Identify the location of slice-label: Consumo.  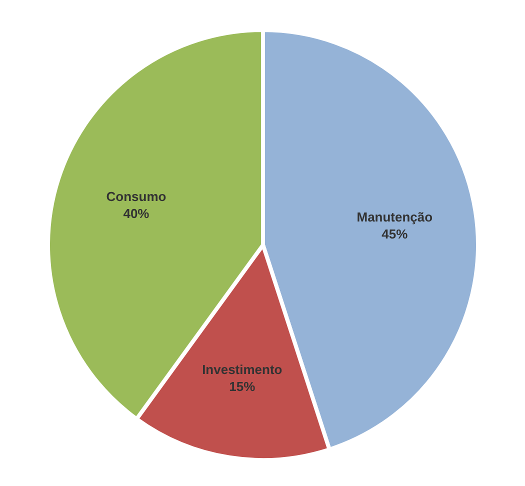
(136, 196).